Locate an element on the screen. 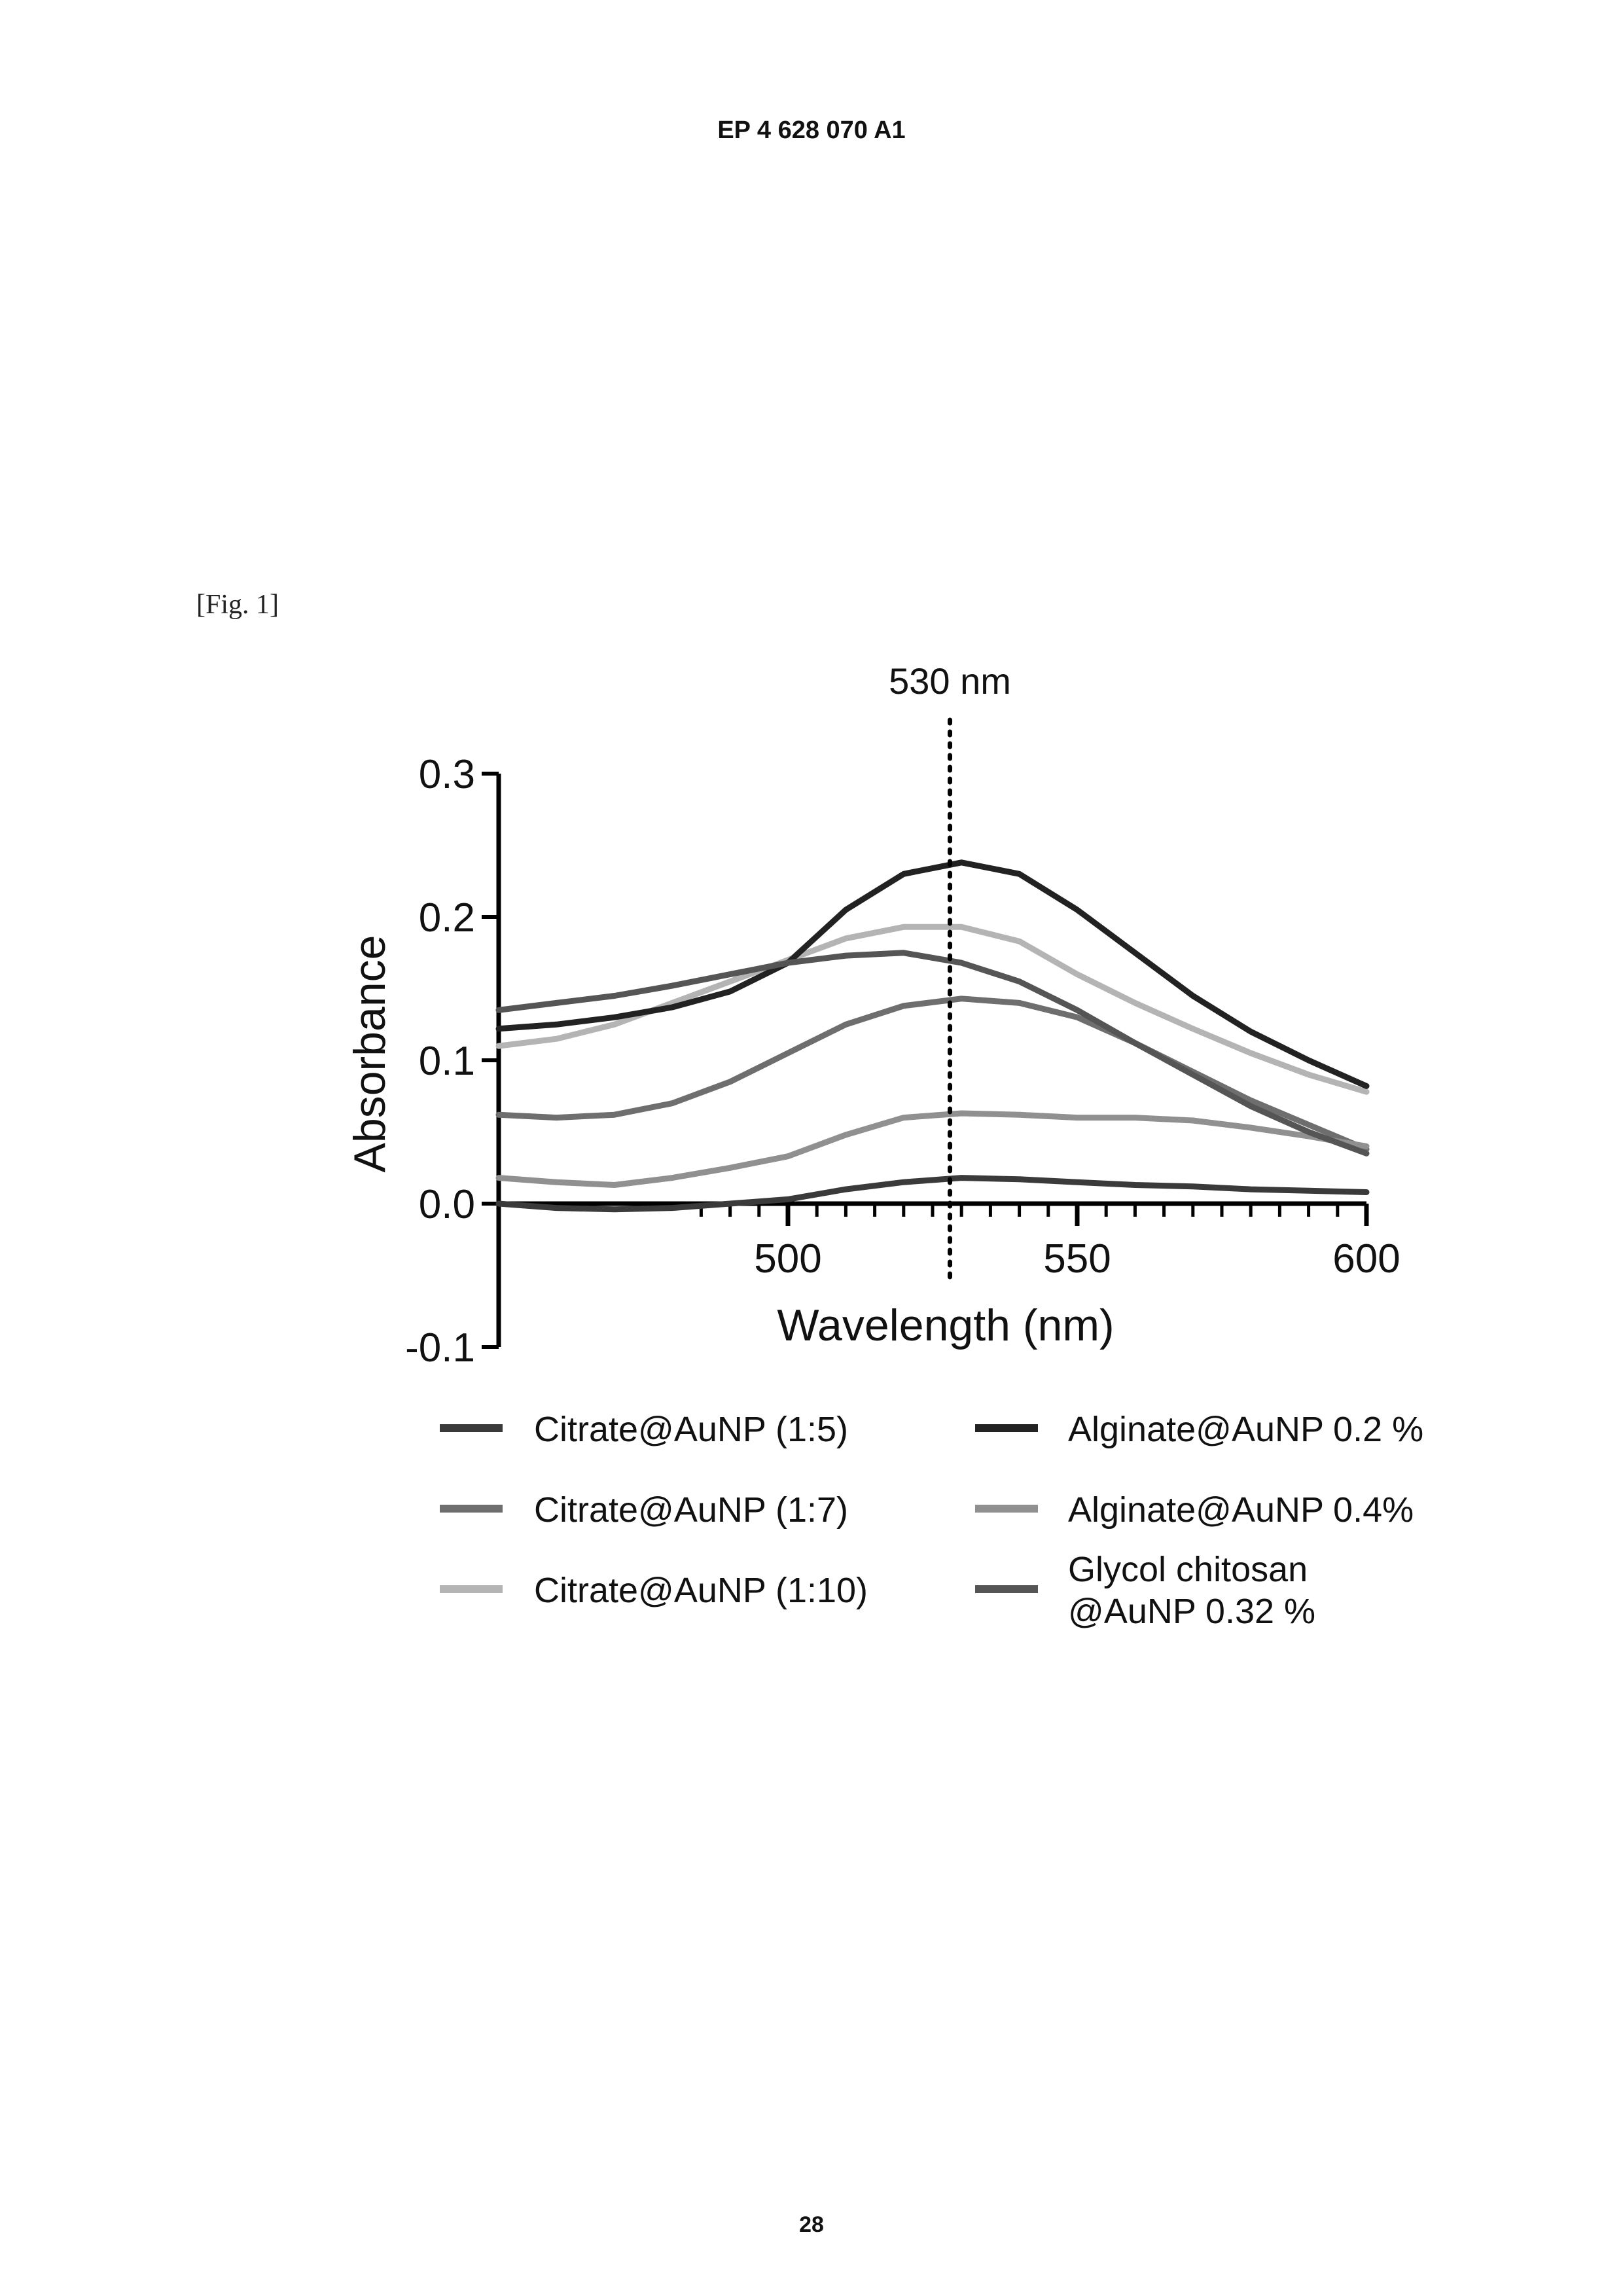 This screenshot has width=1623, height=2296. legend-label: @AuNP 0.32 % is located at coordinates (1191, 1611).